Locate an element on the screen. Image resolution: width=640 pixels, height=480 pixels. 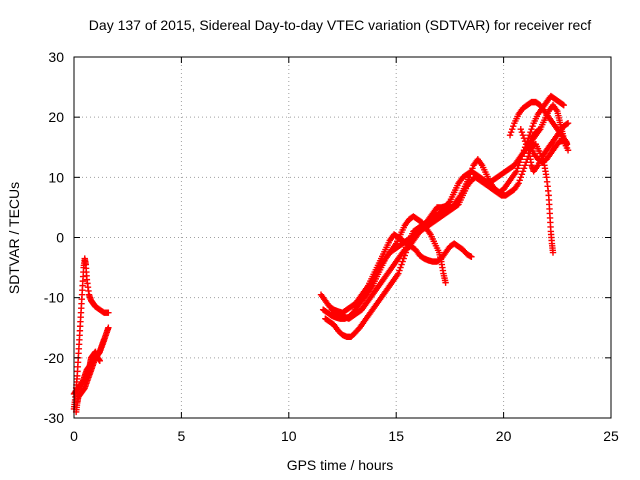
x-tick-label: 5 is located at coordinates (182, 436).